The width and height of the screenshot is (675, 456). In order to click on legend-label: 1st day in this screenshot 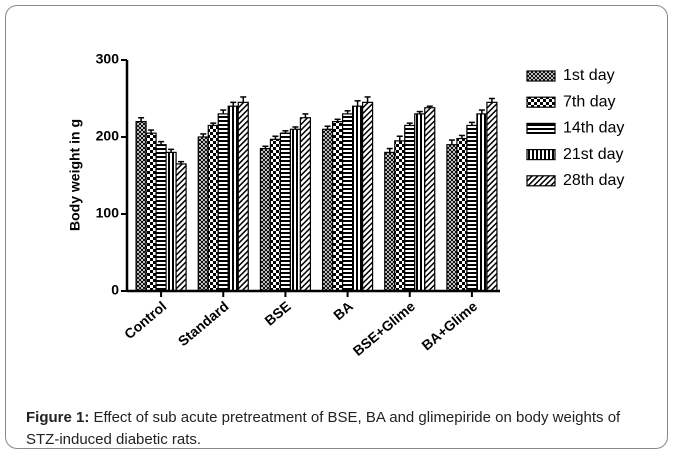, I will do `click(589, 75)`.